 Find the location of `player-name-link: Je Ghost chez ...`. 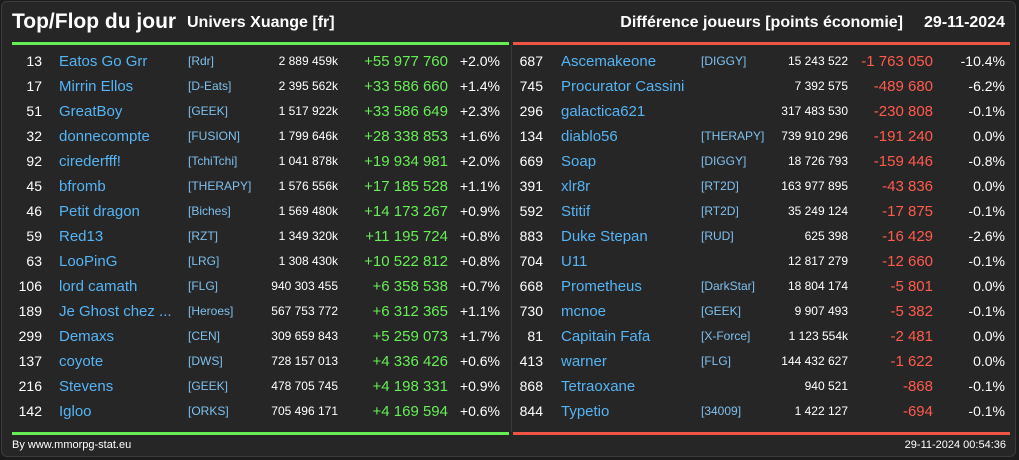

player-name-link: Je Ghost chez ... is located at coordinates (115, 311).